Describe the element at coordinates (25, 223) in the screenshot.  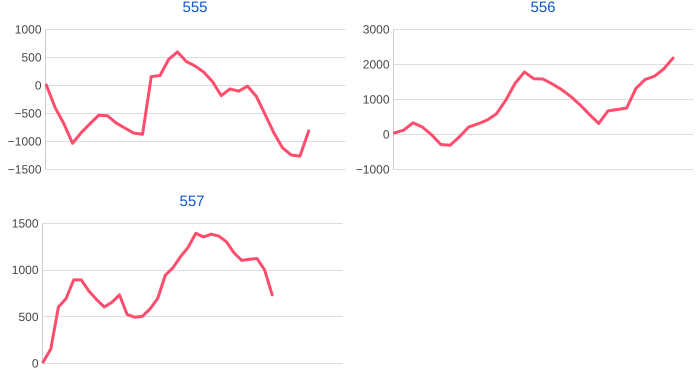
I see `y-tick-label: 1500` at that location.